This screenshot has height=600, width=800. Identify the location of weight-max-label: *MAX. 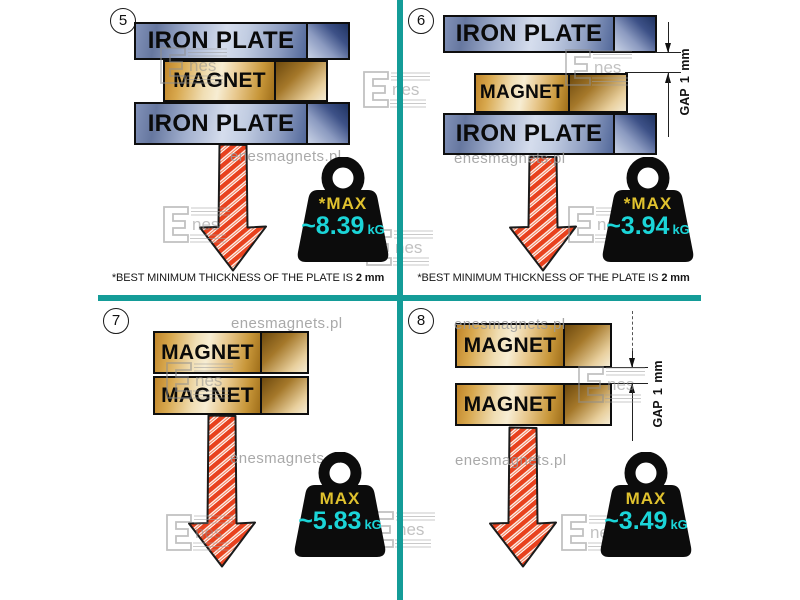
(343, 203).